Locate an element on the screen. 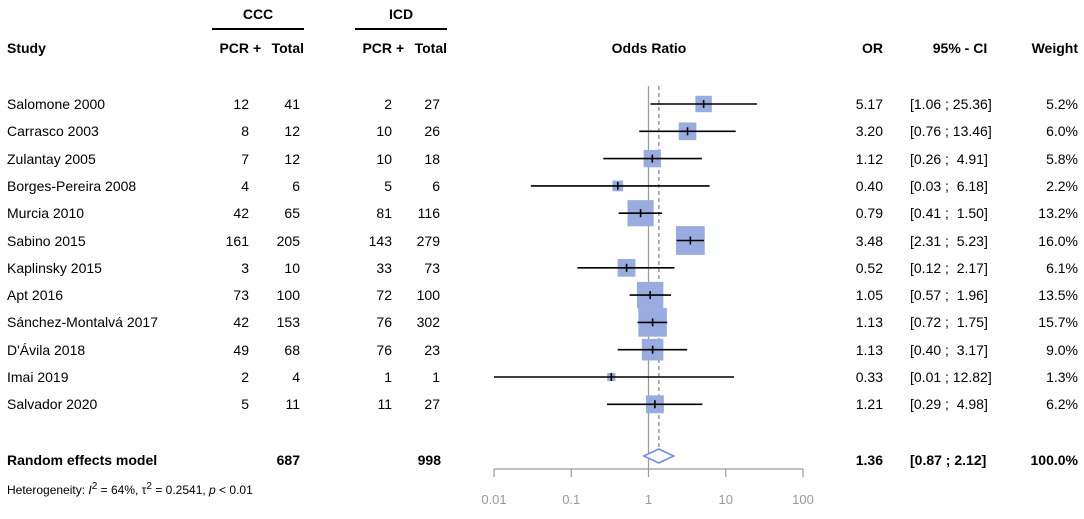 The image size is (1084, 519). study-name: D'Ávila 2018 is located at coordinates (46, 350).